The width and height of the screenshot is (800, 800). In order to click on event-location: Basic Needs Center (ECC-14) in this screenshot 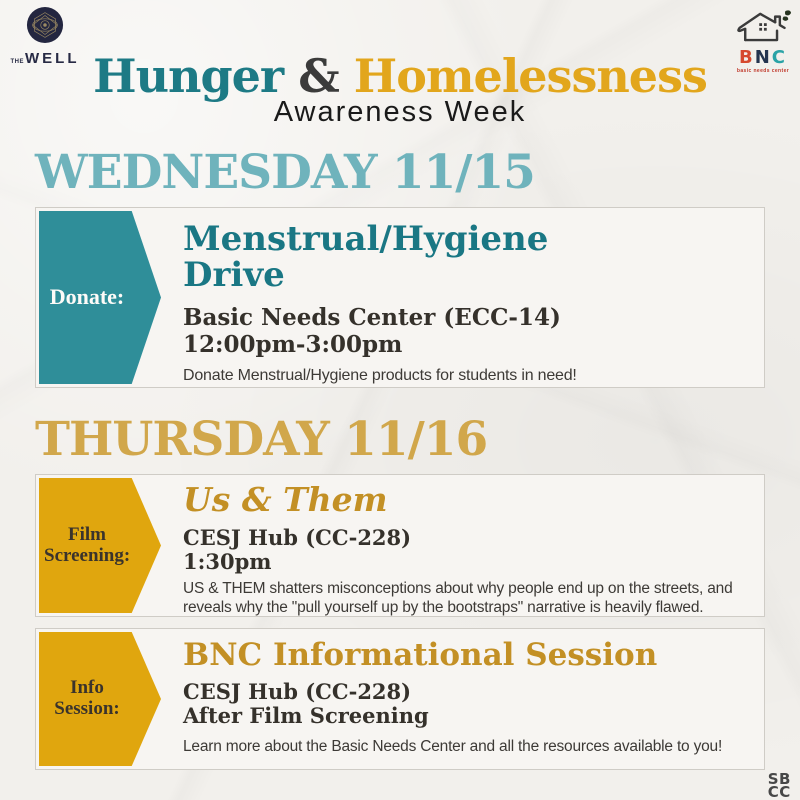, I will do `click(372, 318)`.